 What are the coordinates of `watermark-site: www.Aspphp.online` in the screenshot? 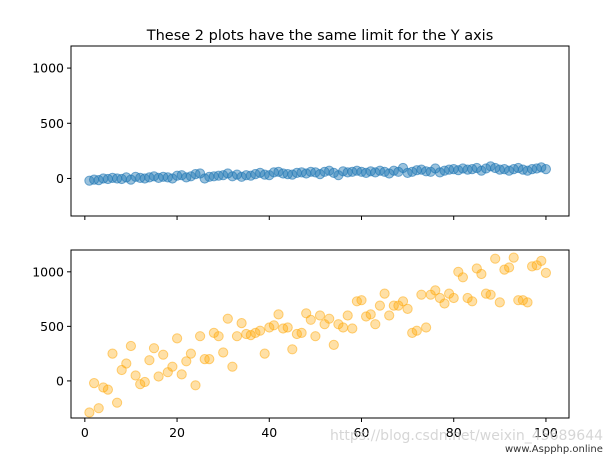 It's located at (554, 449).